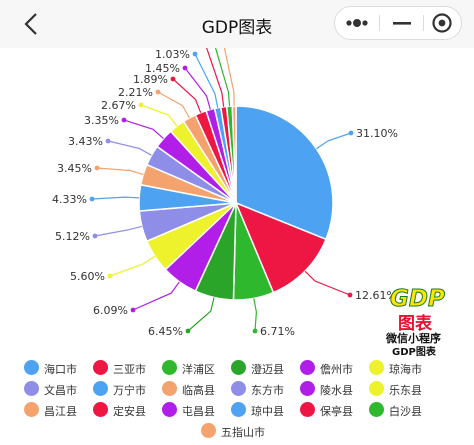 This screenshot has height=445, width=474. Describe the element at coordinates (415, 324) in the screenshot. I see `logo-chart-text: 图表` at that location.